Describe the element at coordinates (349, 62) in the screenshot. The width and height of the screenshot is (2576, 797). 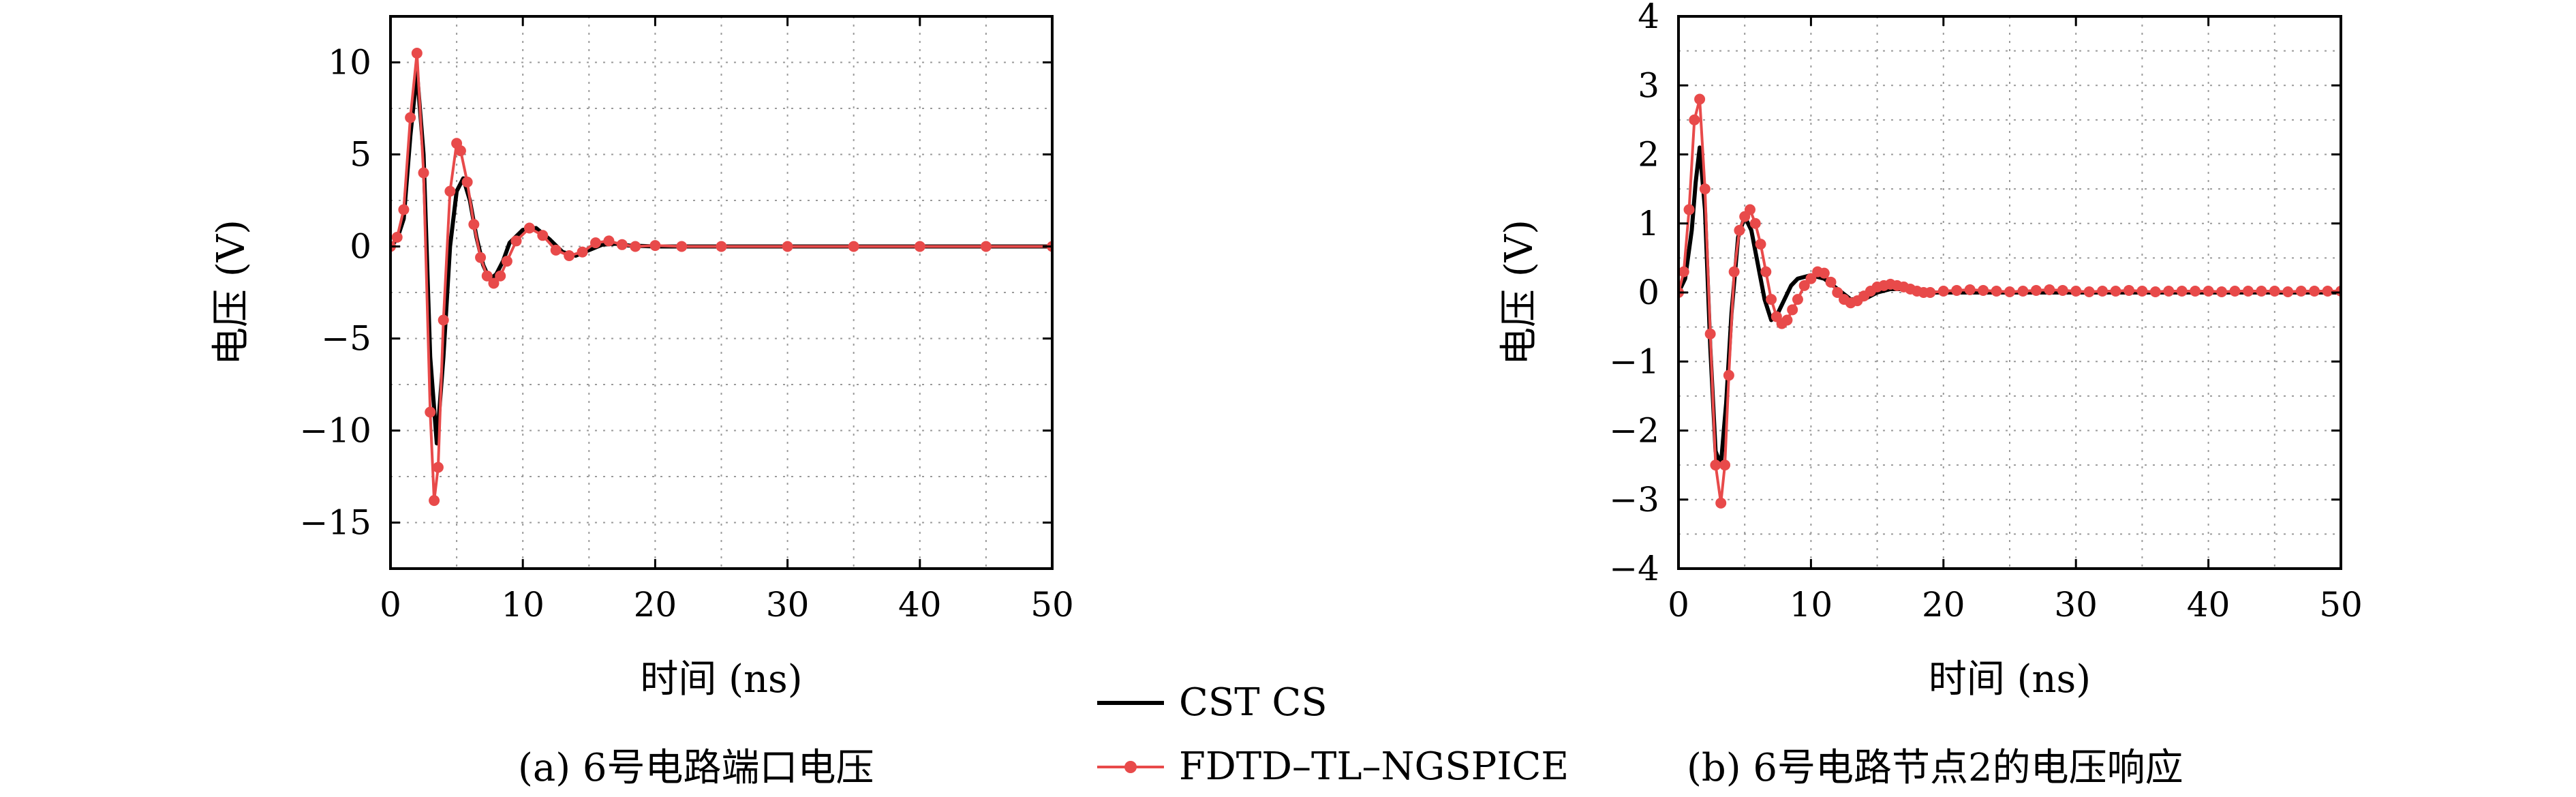
I see `y-tick-label: 10` at that location.